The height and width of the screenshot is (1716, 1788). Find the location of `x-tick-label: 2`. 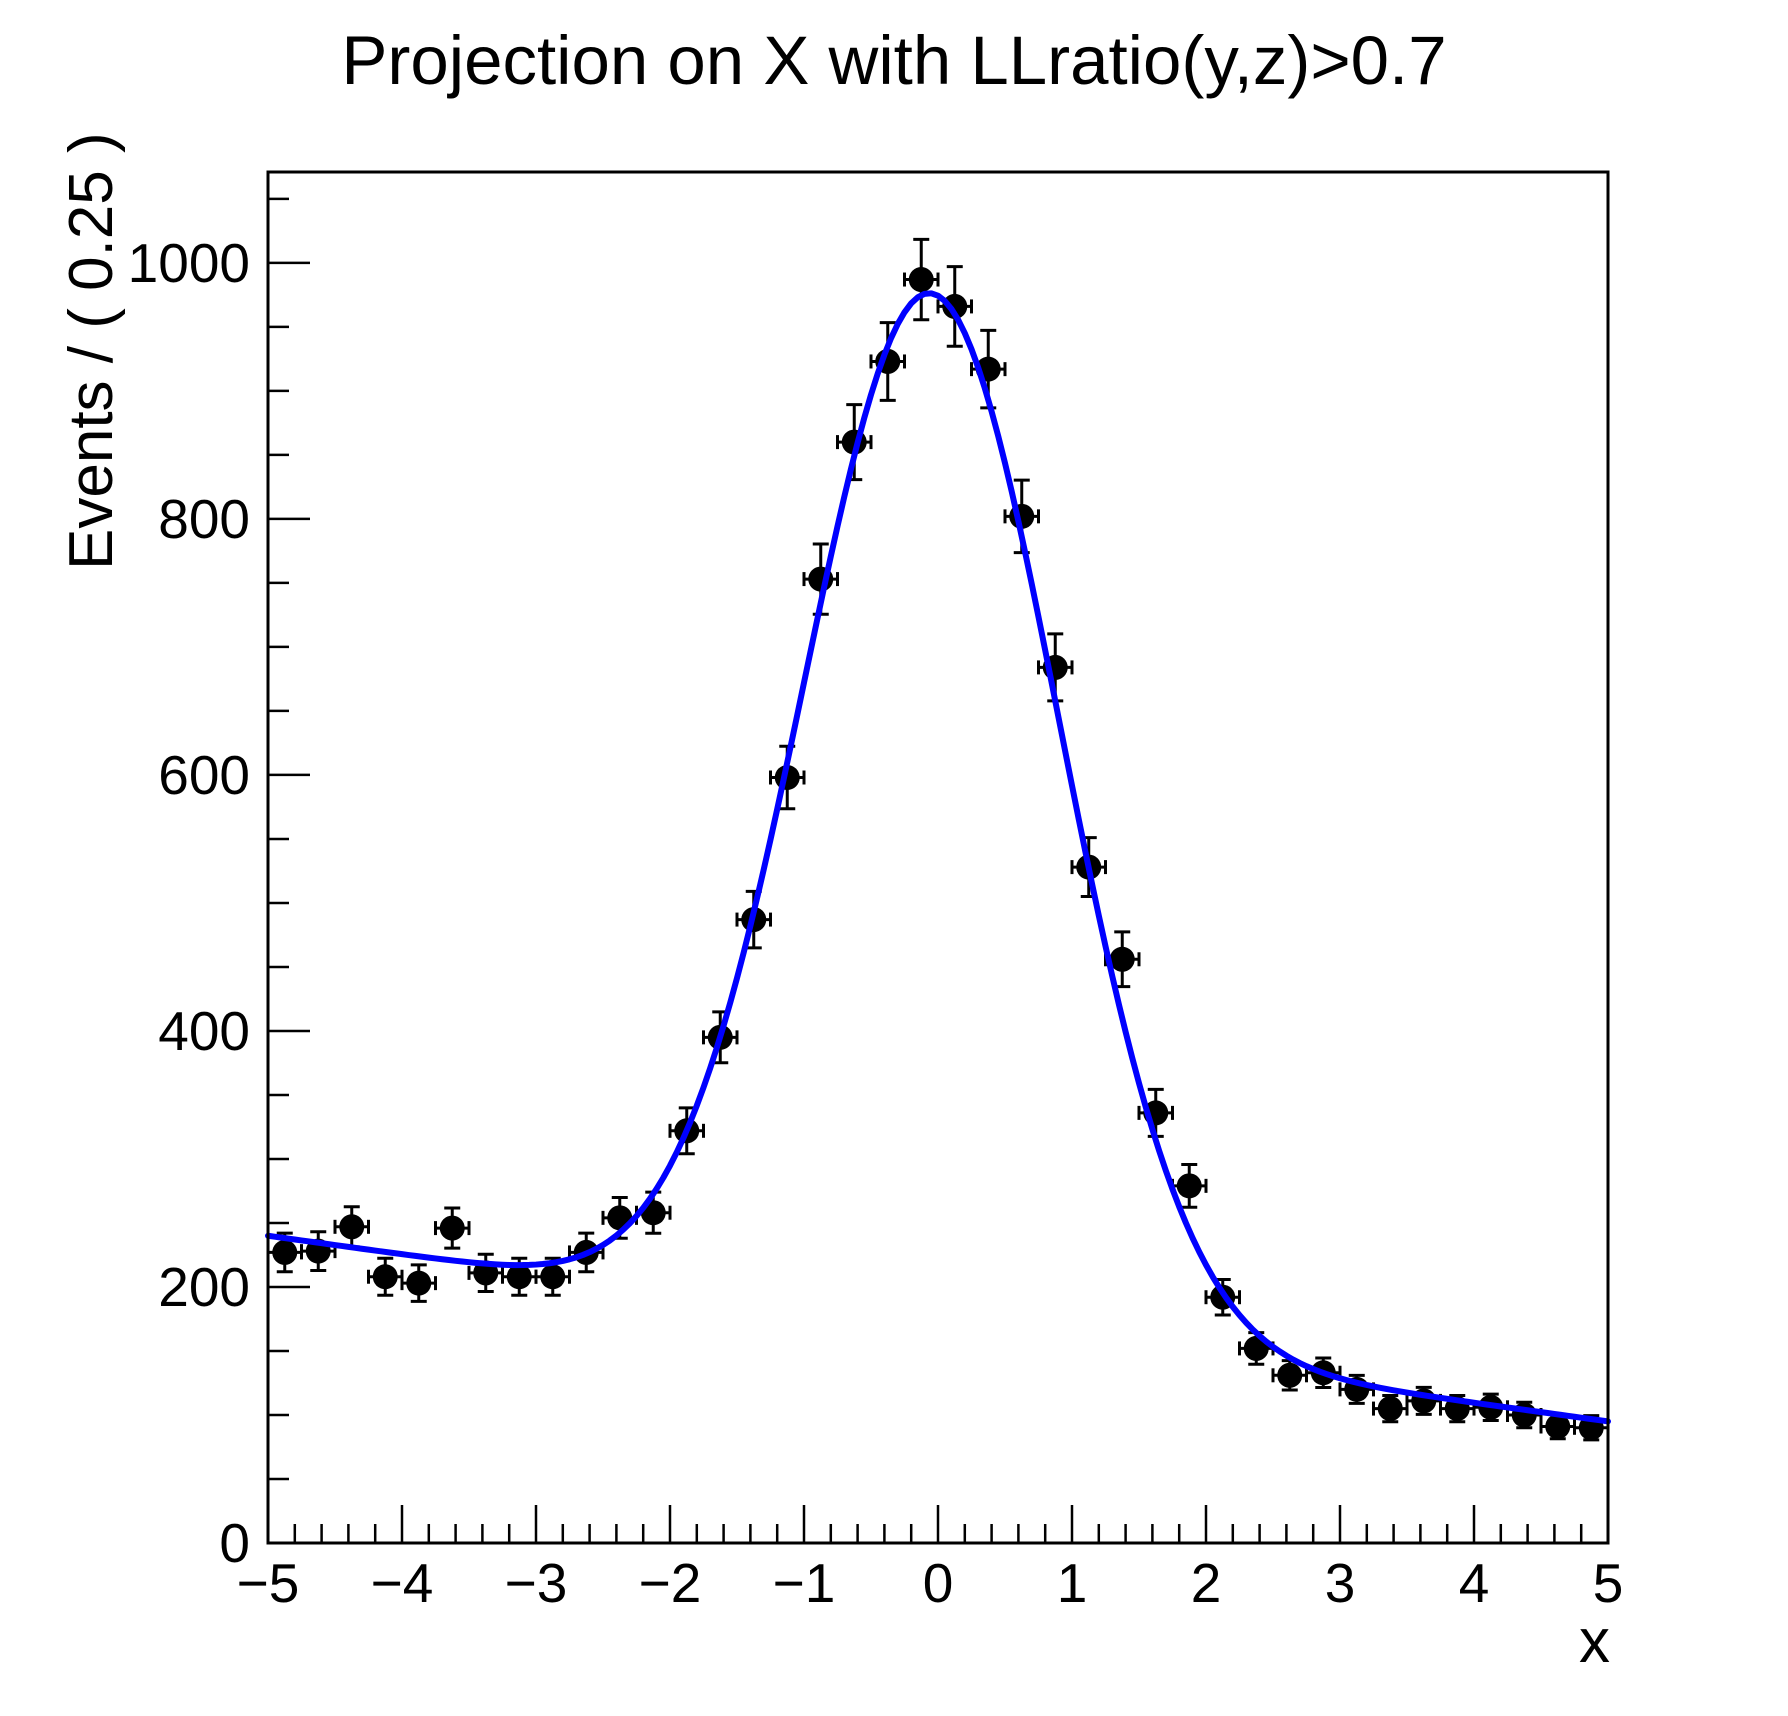

x-tick-label: 2 is located at coordinates (1206, 1583).